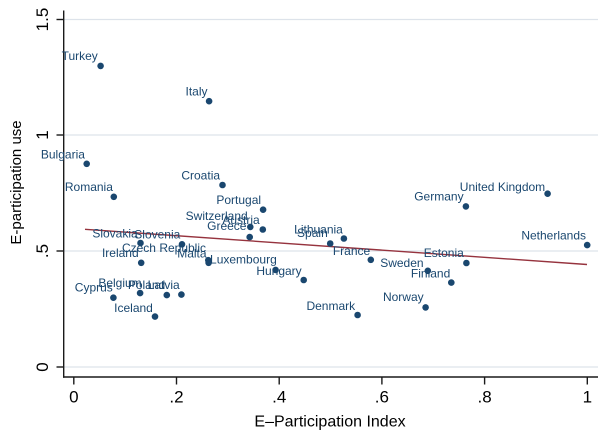 The image size is (600, 431). Describe the element at coordinates (164, 285) in the screenshot. I see `svg-text: Latvia` at that location.